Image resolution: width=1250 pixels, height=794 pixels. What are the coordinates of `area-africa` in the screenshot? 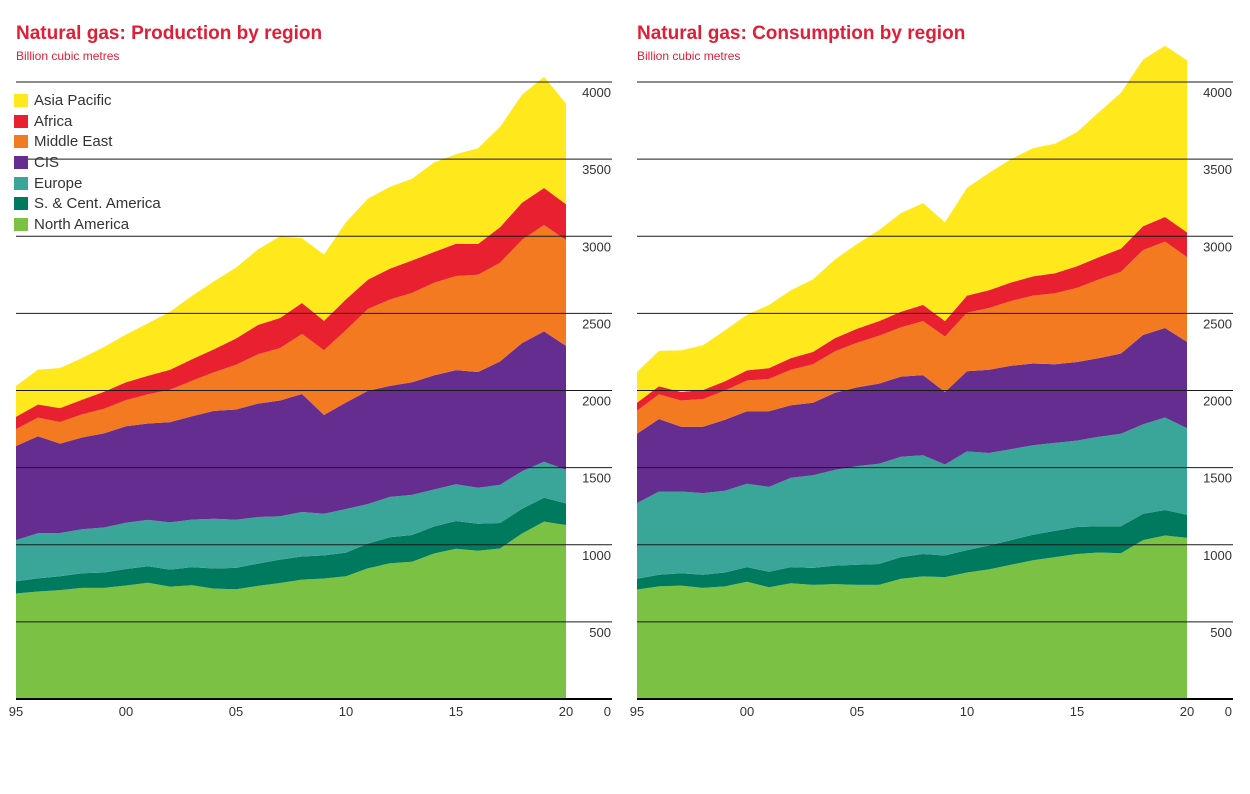 It's located at (291, 309).